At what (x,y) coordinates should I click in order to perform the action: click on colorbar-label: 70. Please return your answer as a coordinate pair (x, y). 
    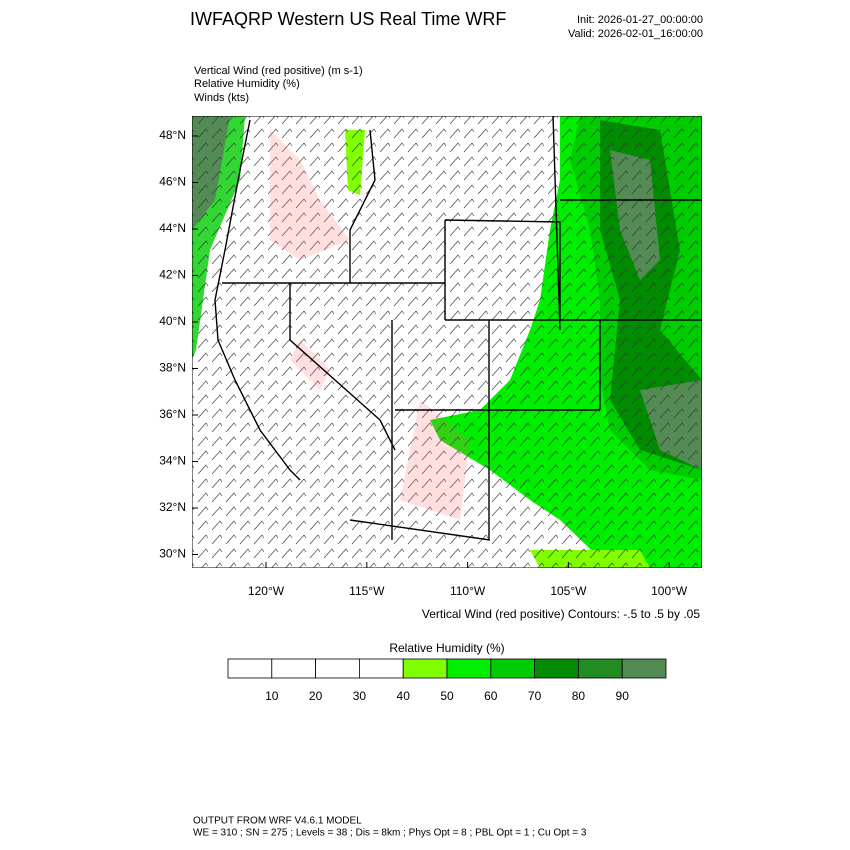
    Looking at the image, I should click on (535, 696).